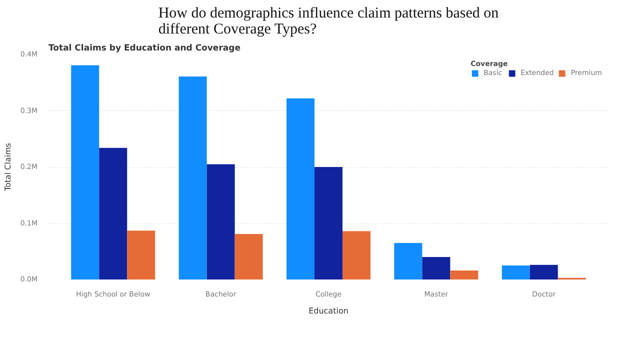 The image size is (640, 360). What do you see at coordinates (144, 49) in the screenshot?
I see `chart-subtitle: Total Claims by Education and Coverage` at bounding box center [144, 49].